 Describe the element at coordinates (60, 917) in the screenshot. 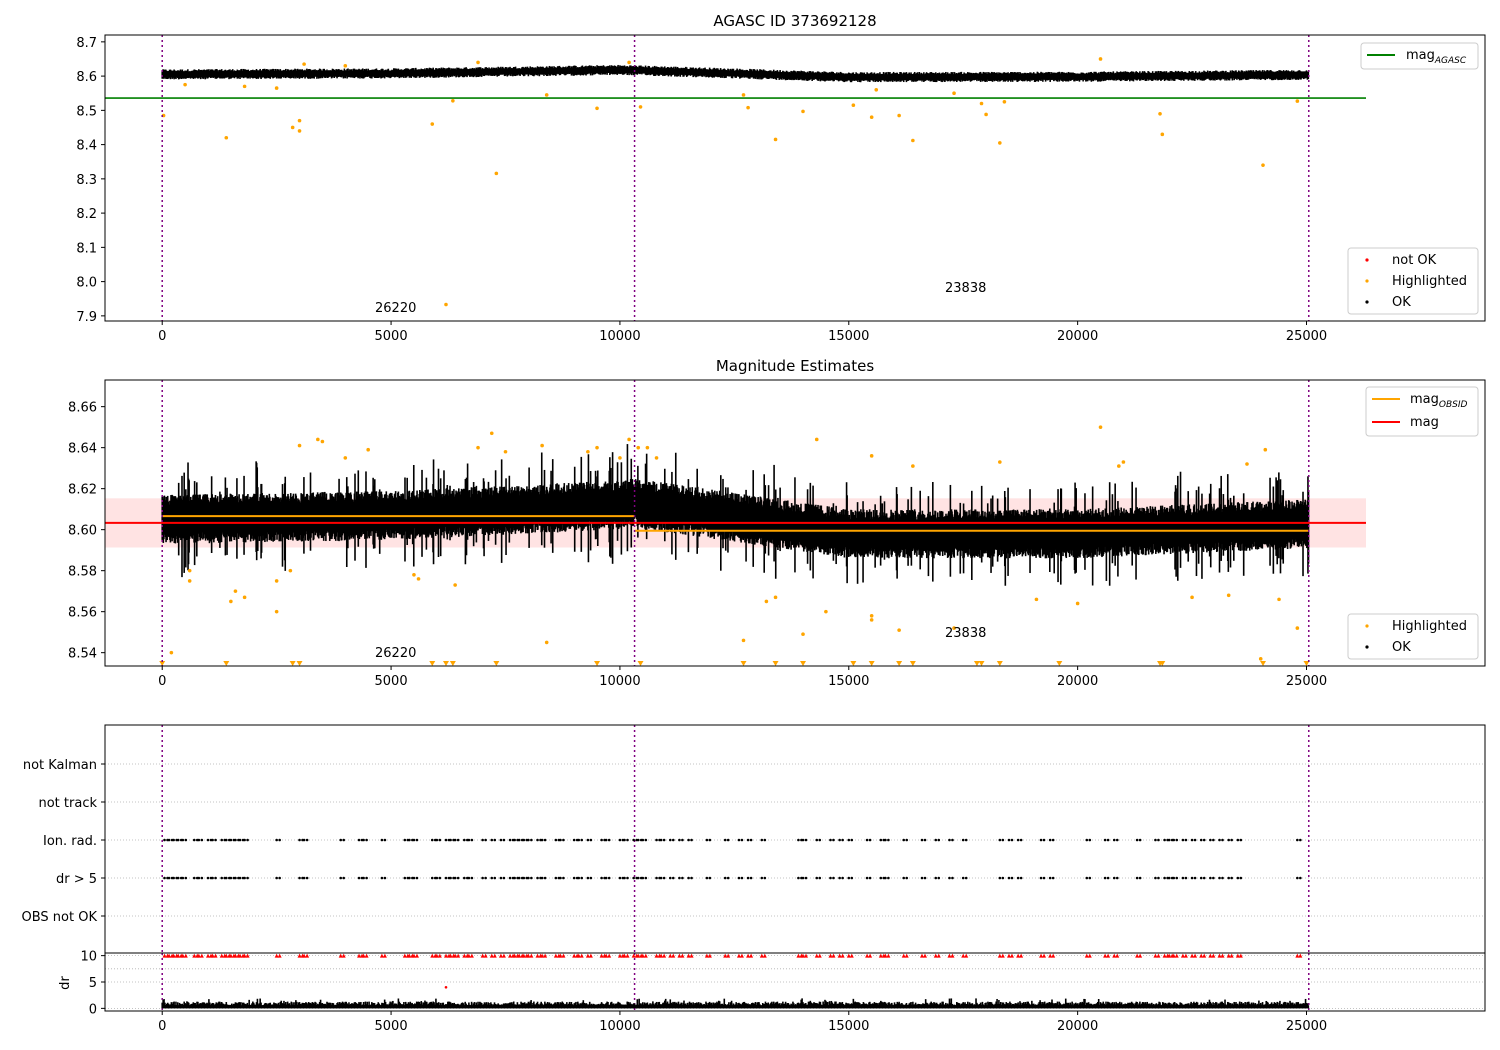

I see `category-tick-label: OBS not OK` at that location.